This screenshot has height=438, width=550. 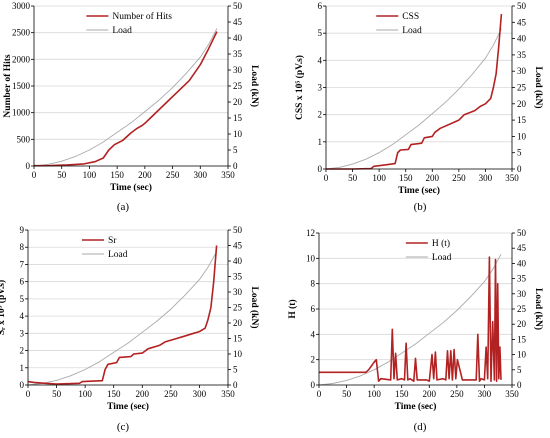 What do you see at coordinates (22, 247) in the screenshot?
I see `y-tick-label: 8` at bounding box center [22, 247].